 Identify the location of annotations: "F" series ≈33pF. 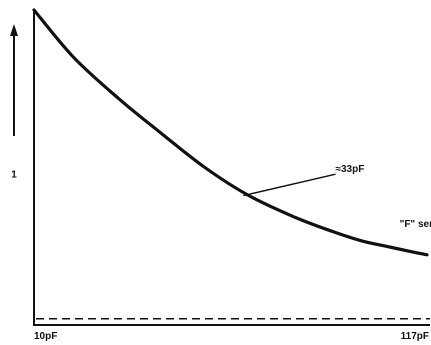
(337, 197).